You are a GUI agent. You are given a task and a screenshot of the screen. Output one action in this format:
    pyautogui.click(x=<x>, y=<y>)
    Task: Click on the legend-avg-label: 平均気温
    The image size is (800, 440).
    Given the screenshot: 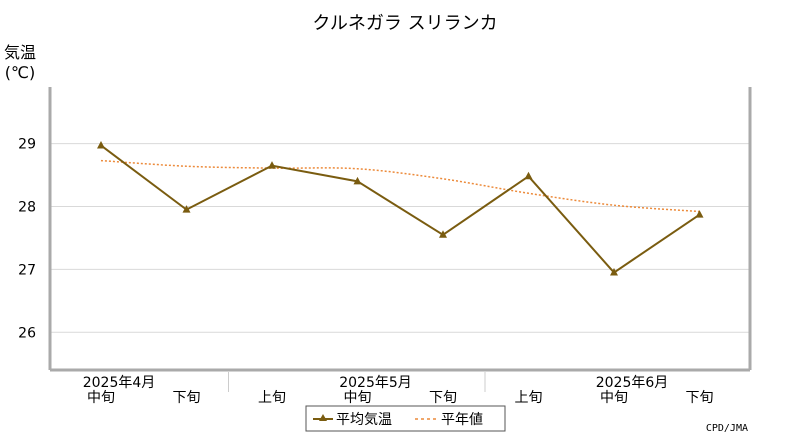 What is the action you would take?
    pyautogui.click(x=364, y=420)
    